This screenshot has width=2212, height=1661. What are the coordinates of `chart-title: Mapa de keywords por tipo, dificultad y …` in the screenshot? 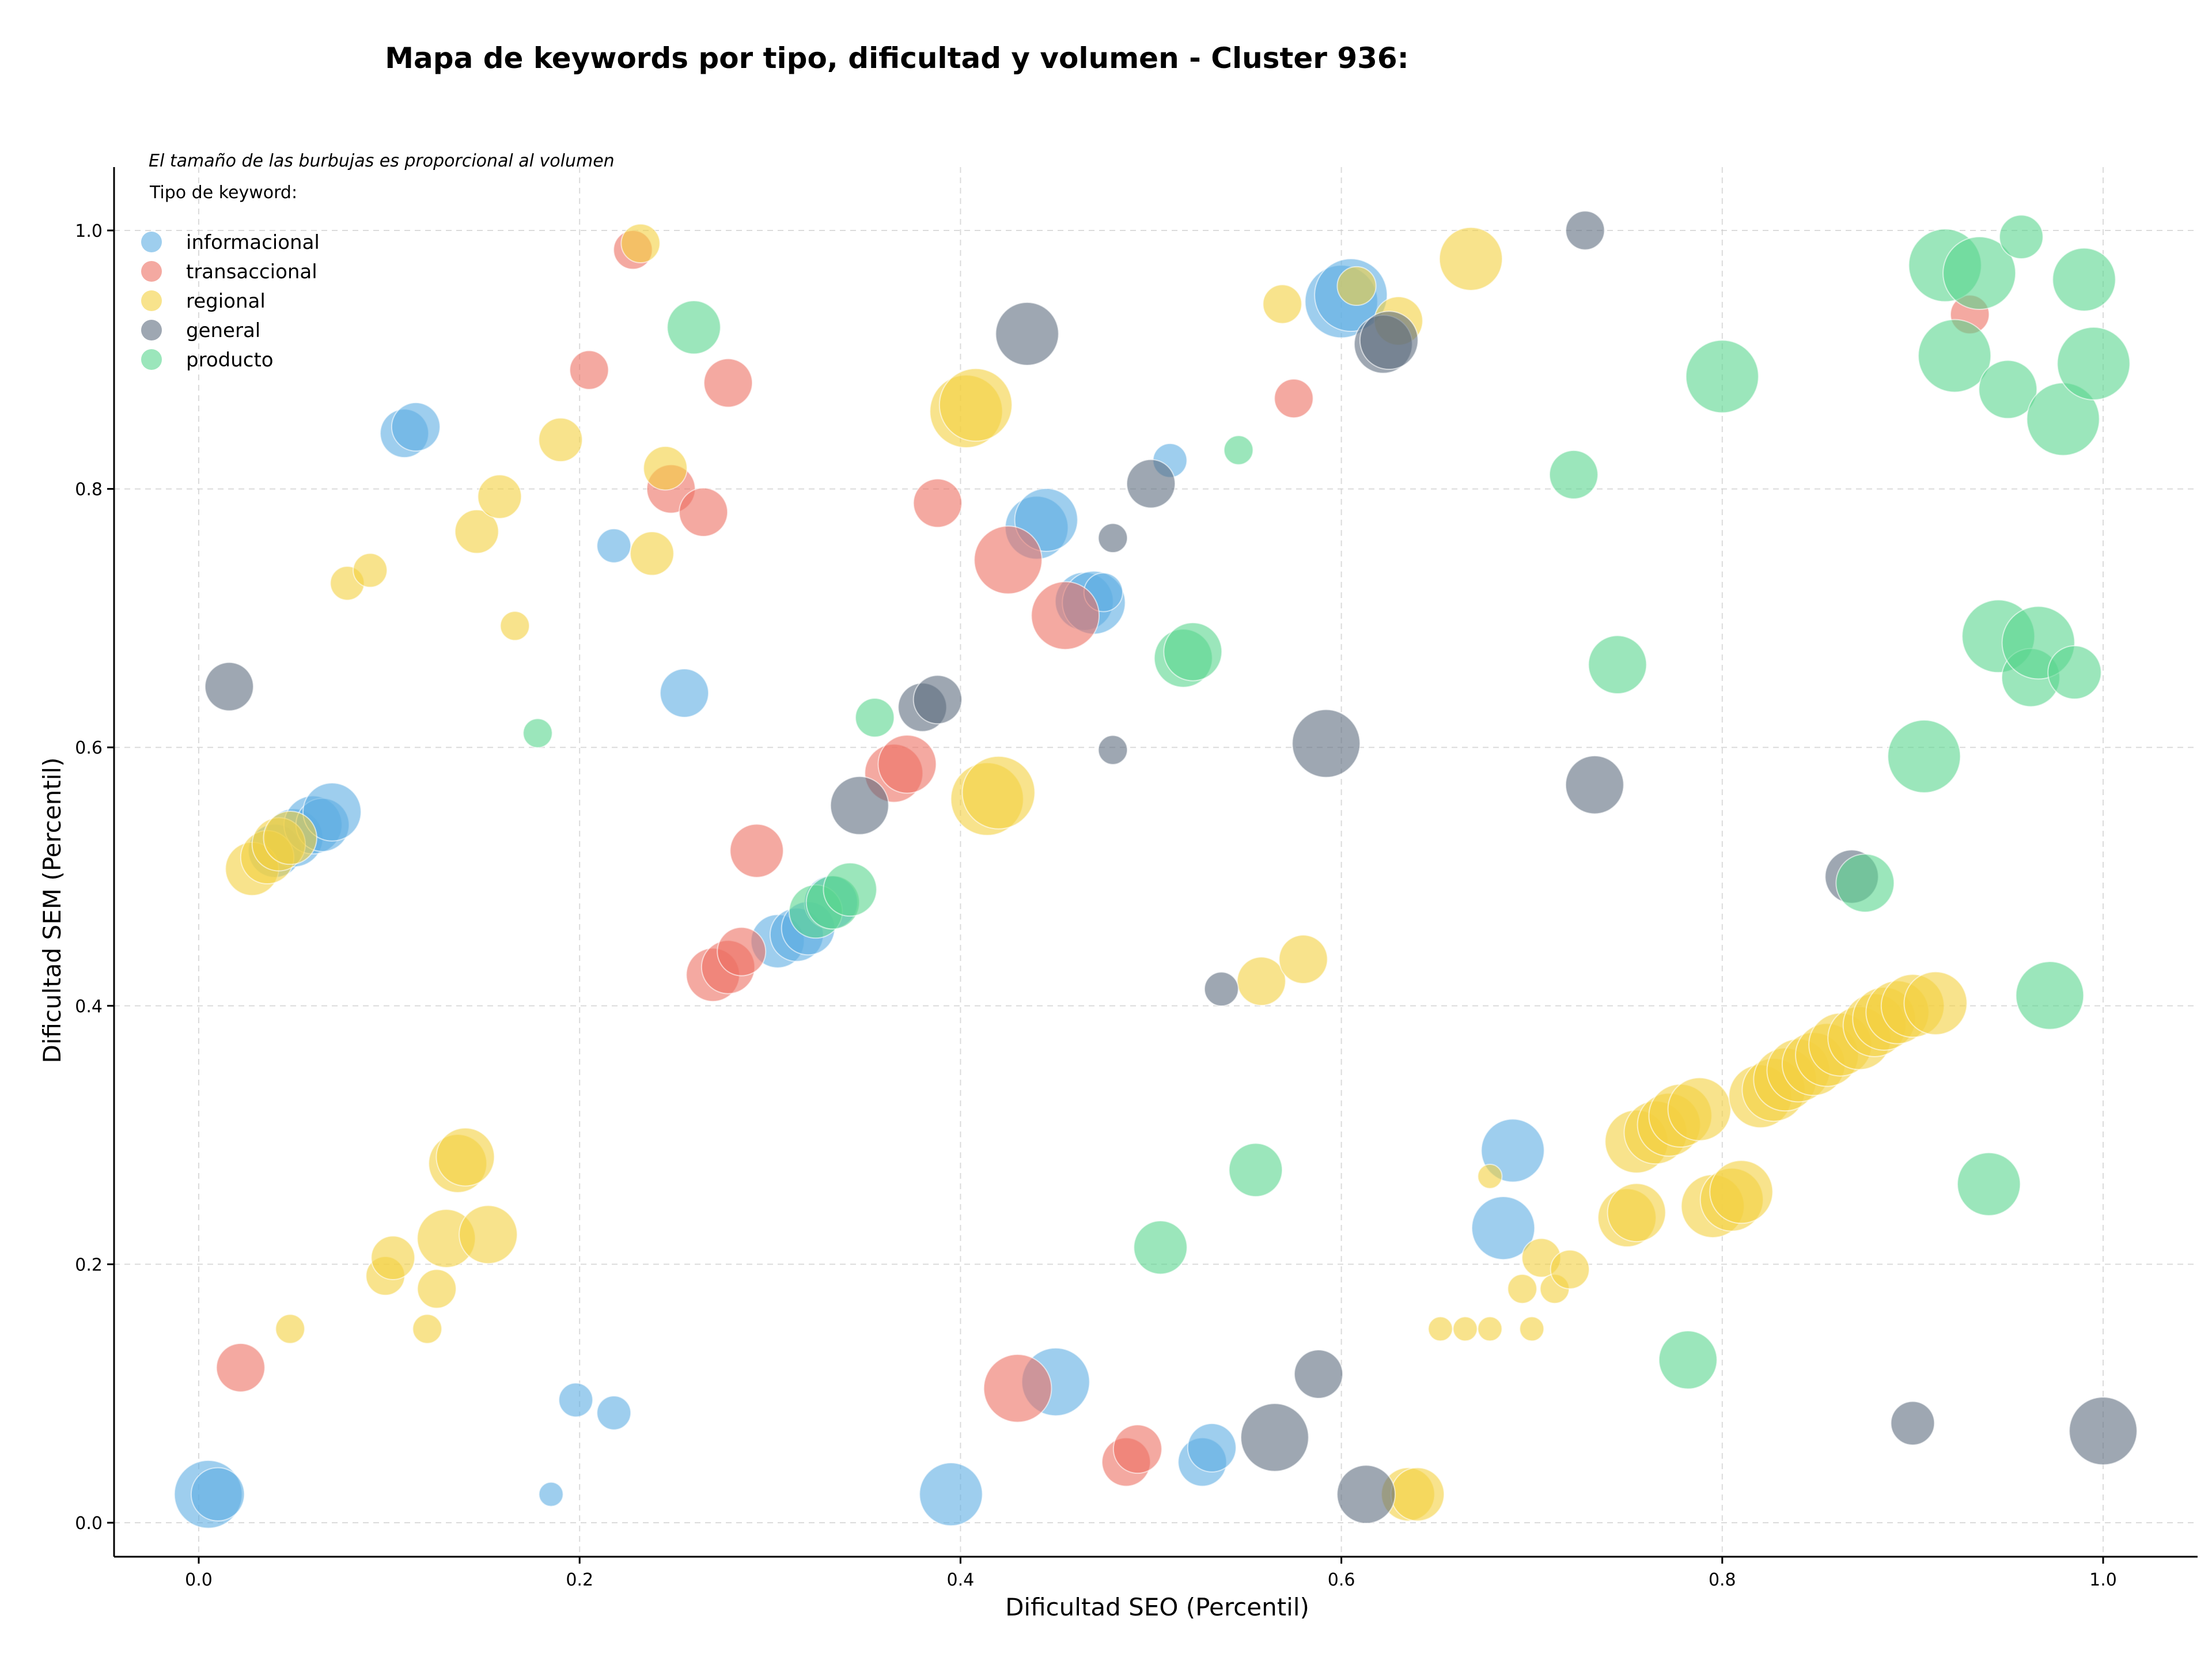 It's located at (896, 58).